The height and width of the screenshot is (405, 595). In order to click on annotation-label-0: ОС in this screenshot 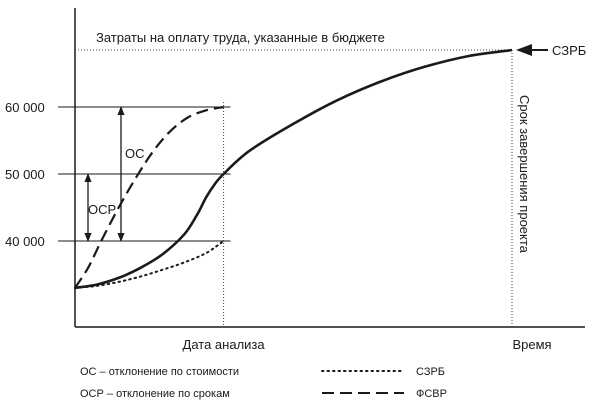, I will do `click(135, 153)`.